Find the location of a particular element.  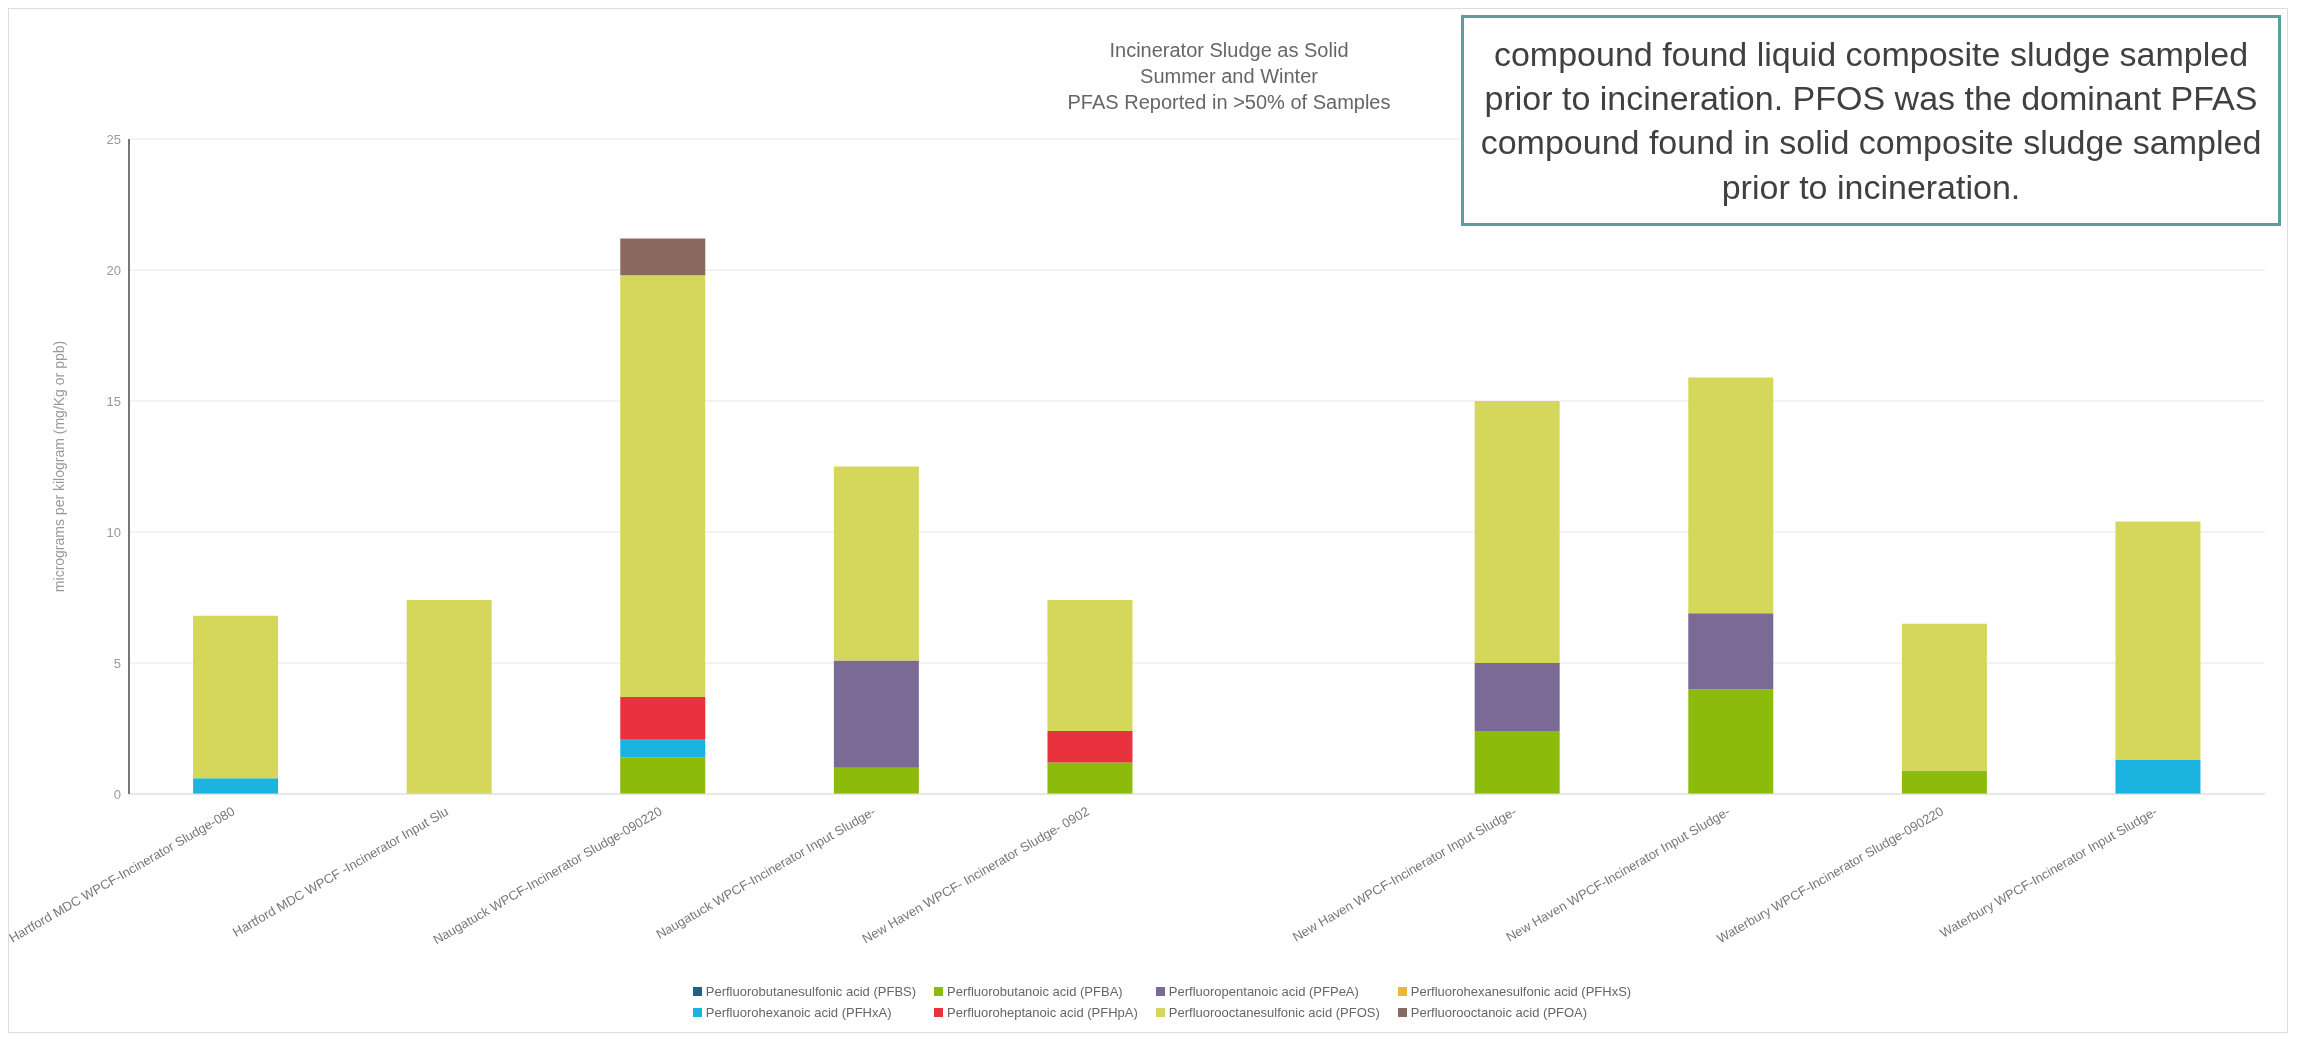

legend-label: Perfluorohexanoic acid (PFHxA) is located at coordinates (798, 1012).